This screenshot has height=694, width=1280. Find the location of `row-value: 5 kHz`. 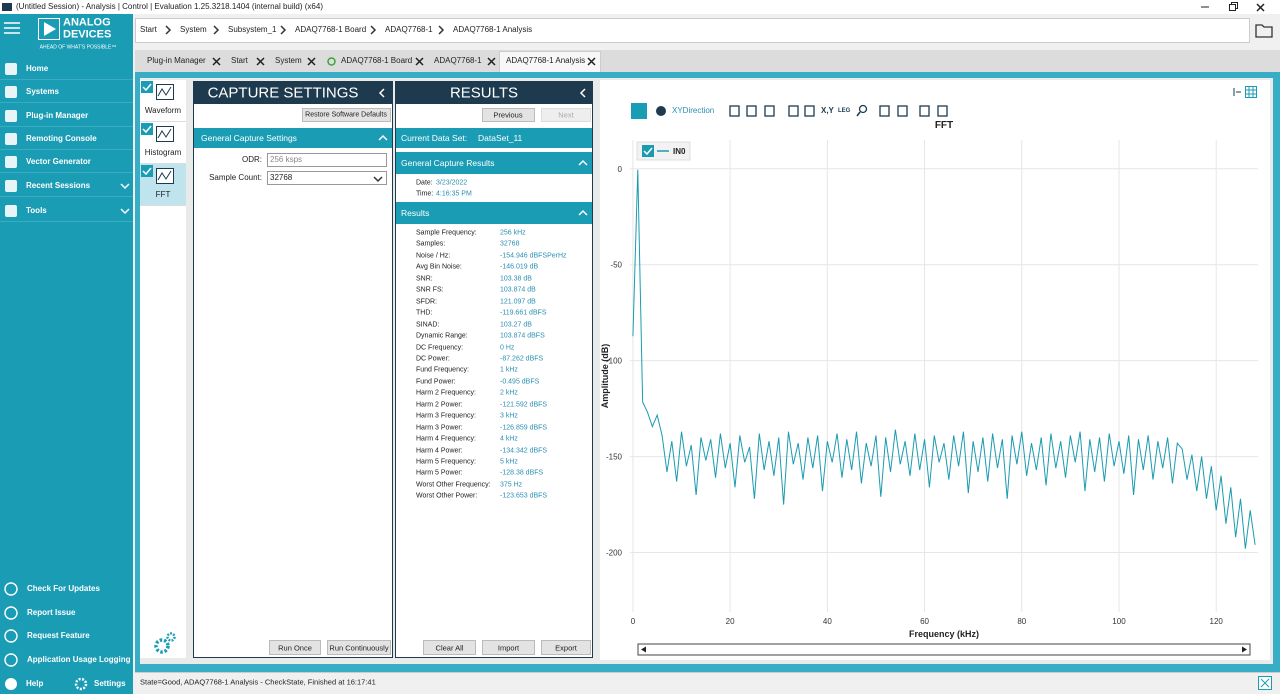

row-value: 5 kHz is located at coordinates (509, 462).